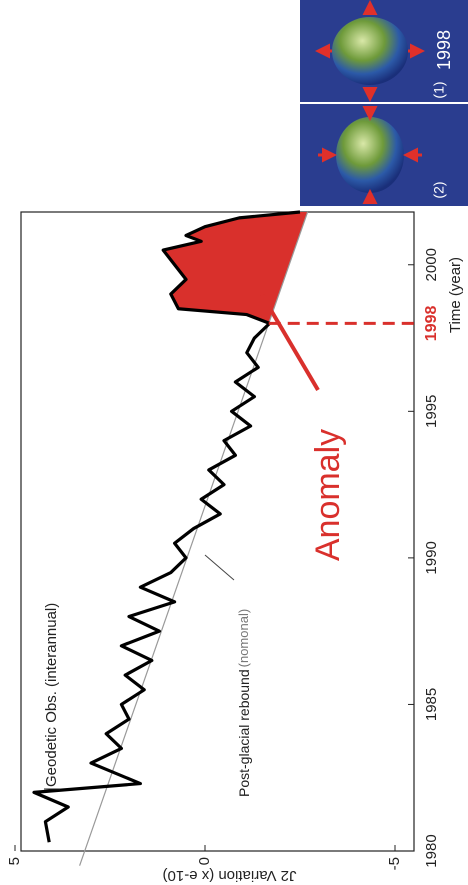 The height and width of the screenshot is (885, 468). I want to click on x-tick-label: 2000, so click(431, 264).